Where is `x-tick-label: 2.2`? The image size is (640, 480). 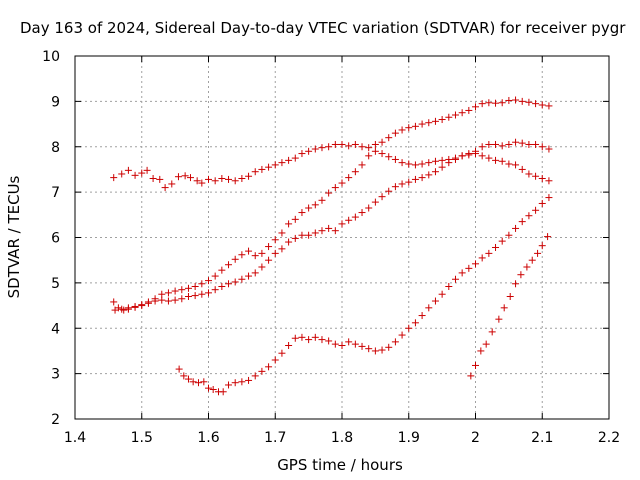 x-tick-label: 2.2 is located at coordinates (609, 438).